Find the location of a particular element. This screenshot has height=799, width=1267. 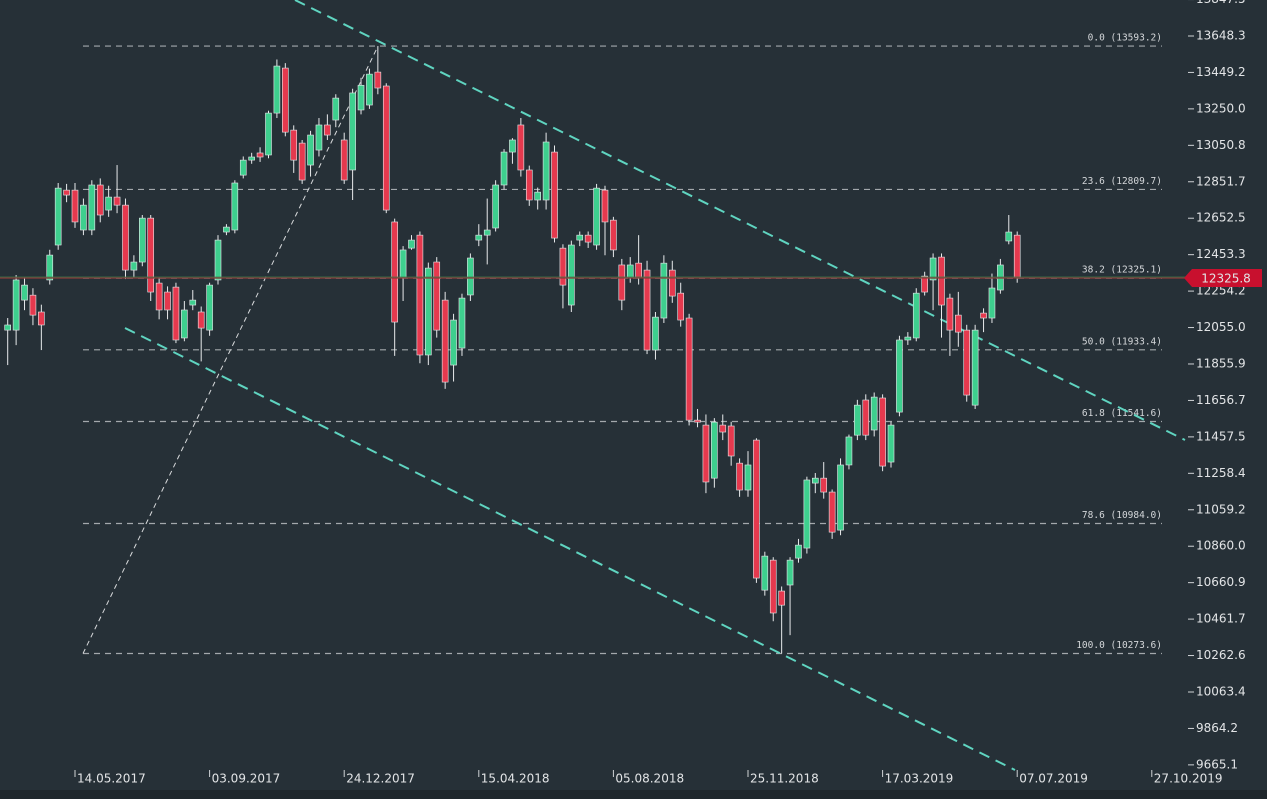

fib-label: 23.6 (12809.7) is located at coordinates (1122, 181).